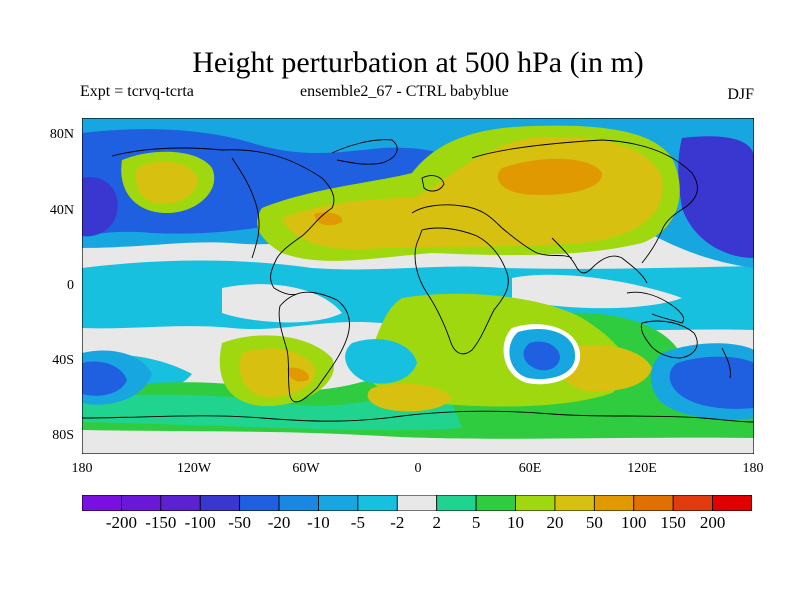 This screenshot has width=800, height=600. I want to click on colorbar-label: -50, so click(239, 522).